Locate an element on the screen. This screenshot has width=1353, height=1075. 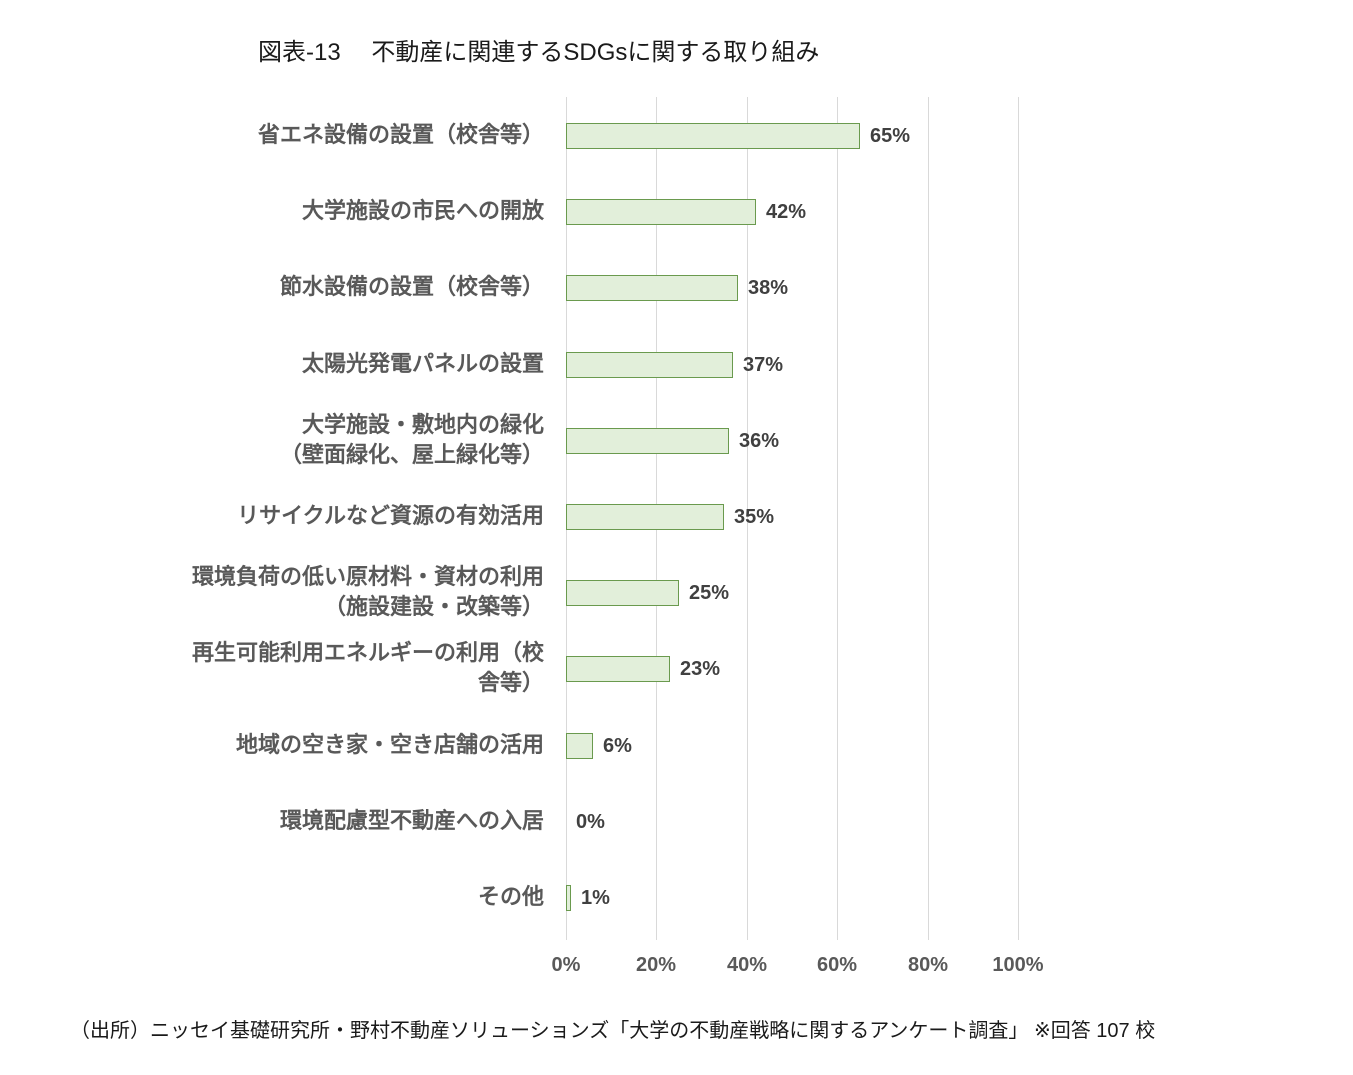
x-tick-label: 100% is located at coordinates (1018, 965).